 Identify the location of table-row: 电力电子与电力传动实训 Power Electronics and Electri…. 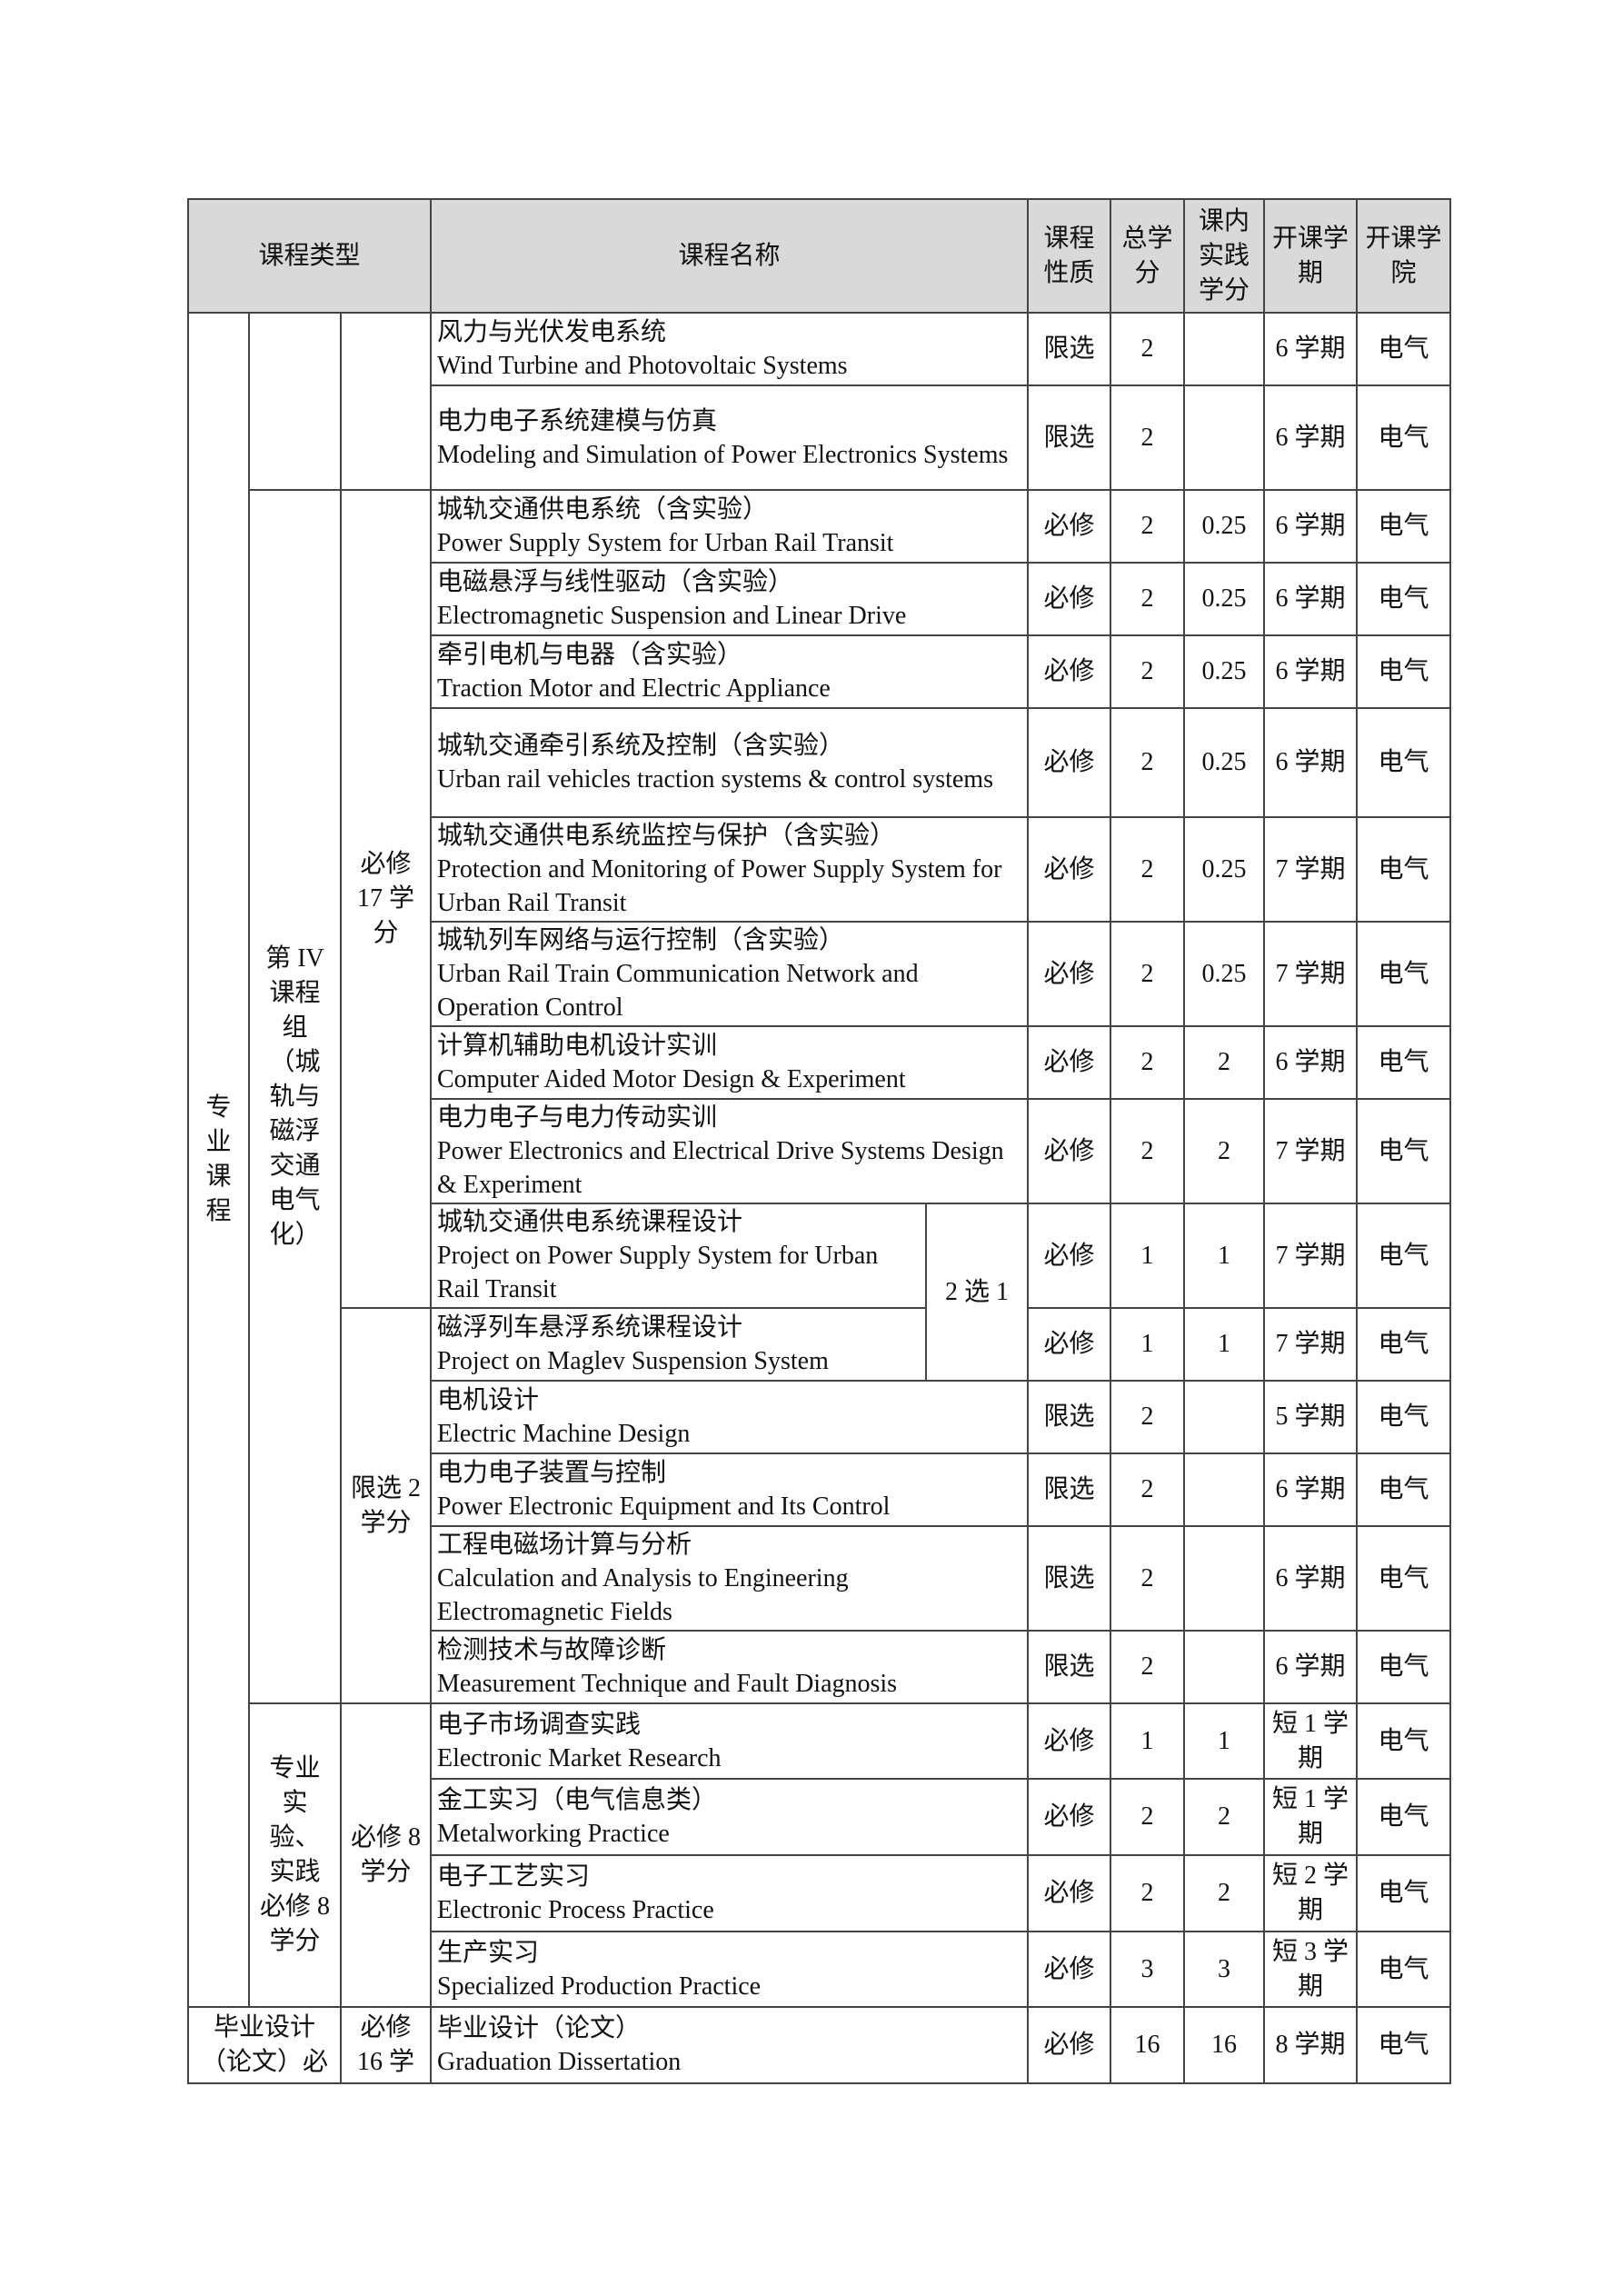
(820, 1151).